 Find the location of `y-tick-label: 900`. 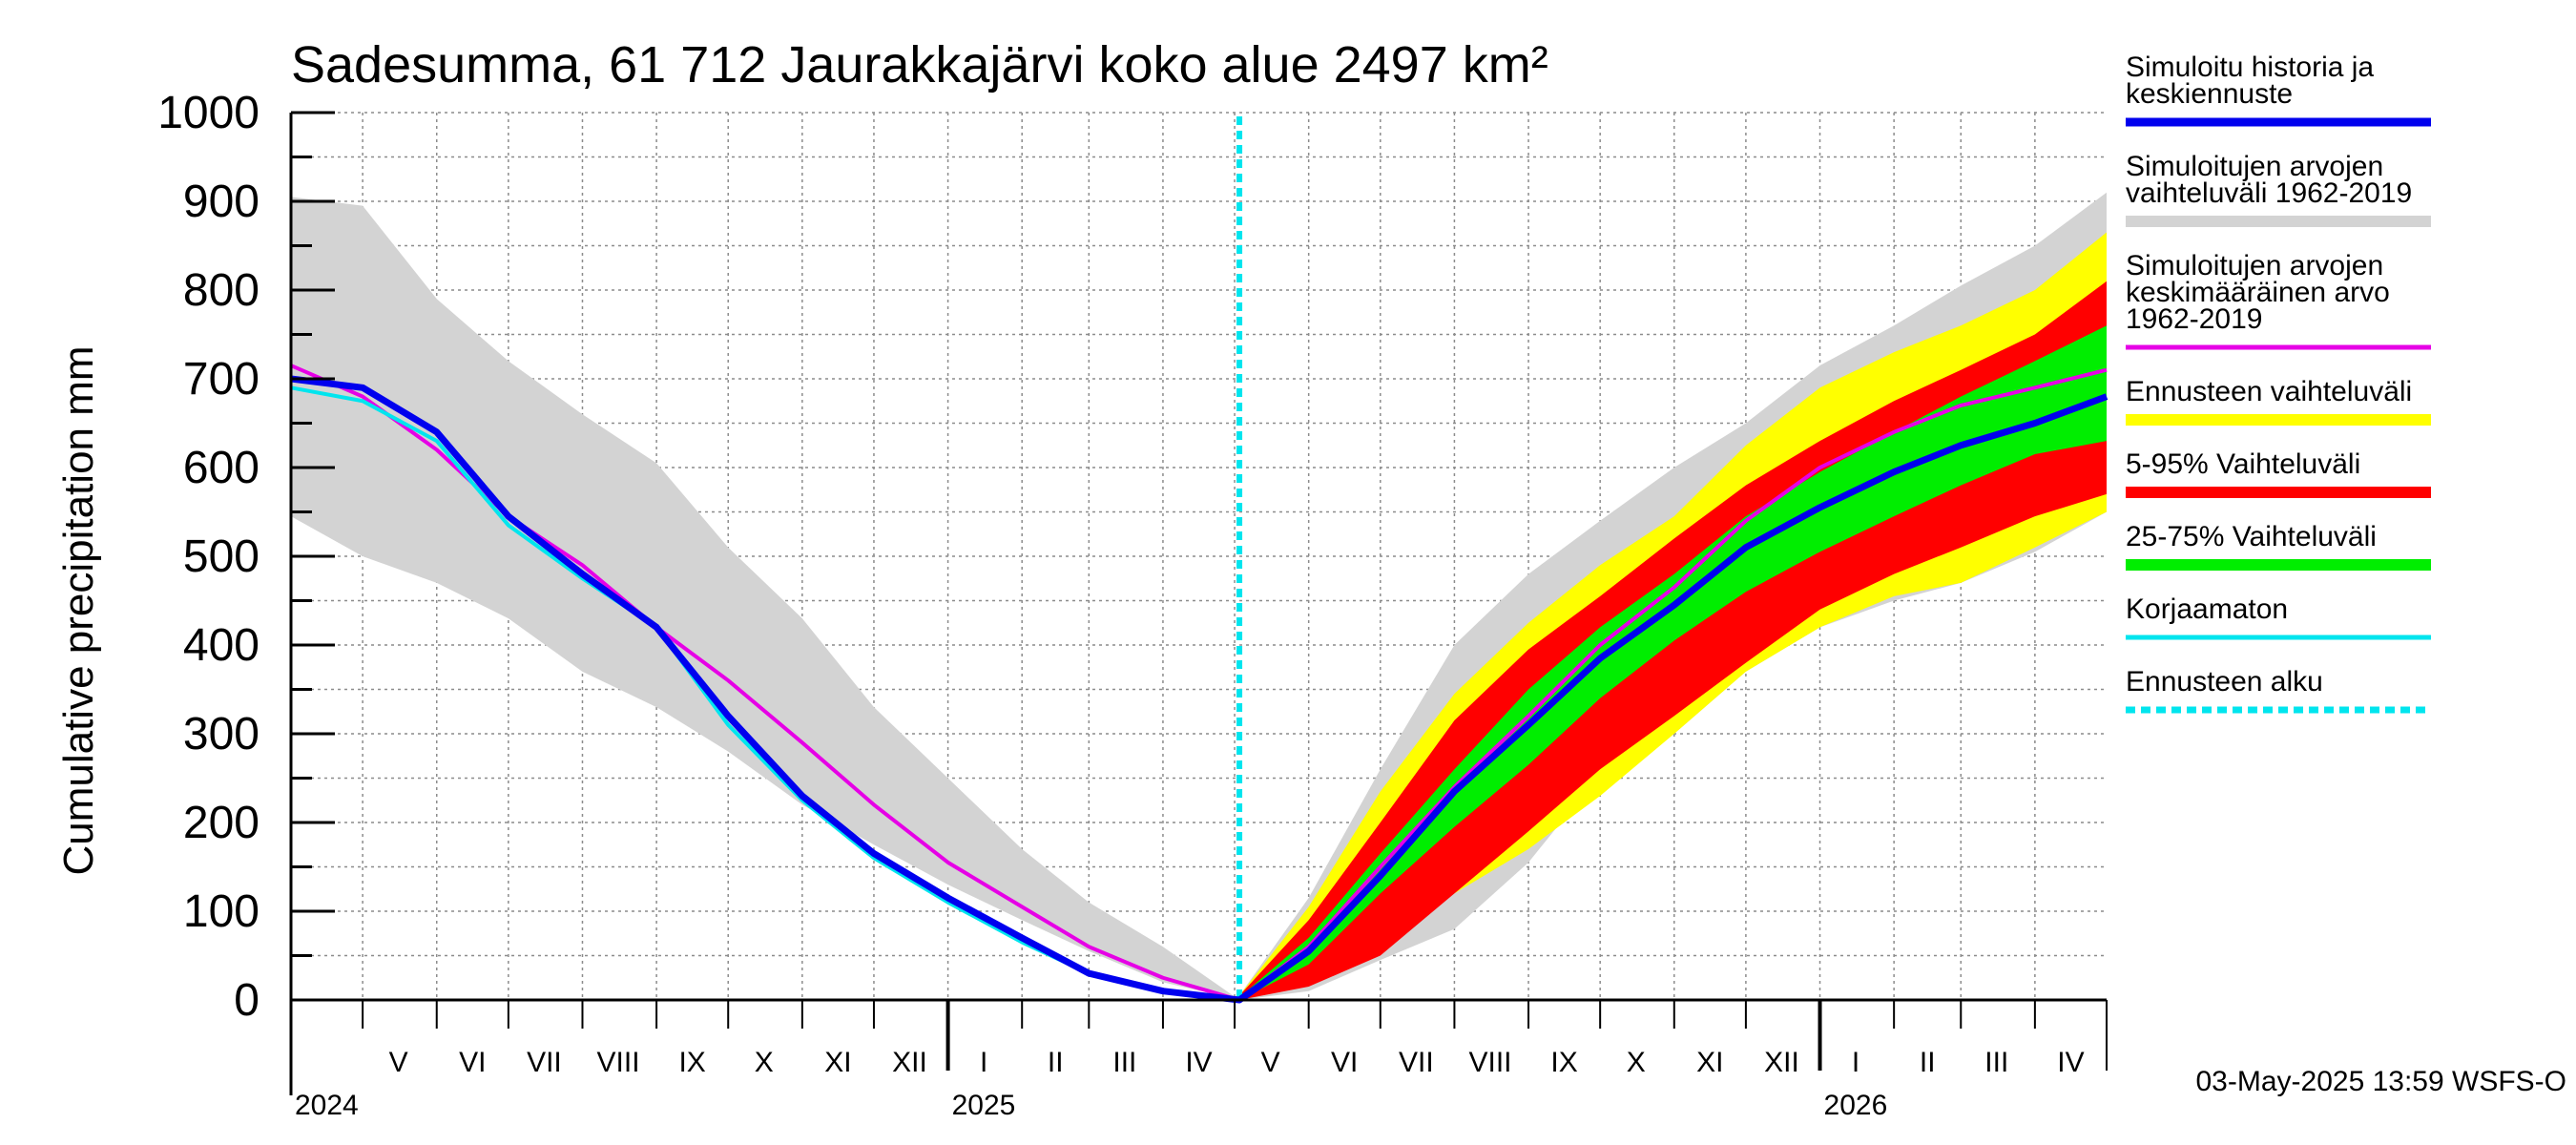

y-tick-label: 900 is located at coordinates (221, 202).